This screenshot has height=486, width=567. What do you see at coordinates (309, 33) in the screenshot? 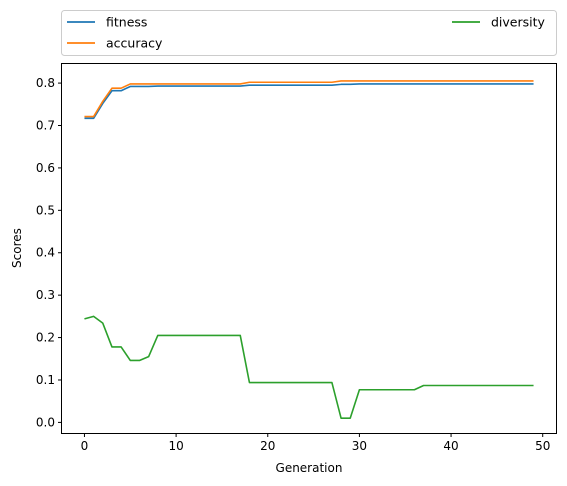
I see `legend: fitness accuracy diversity` at bounding box center [309, 33].